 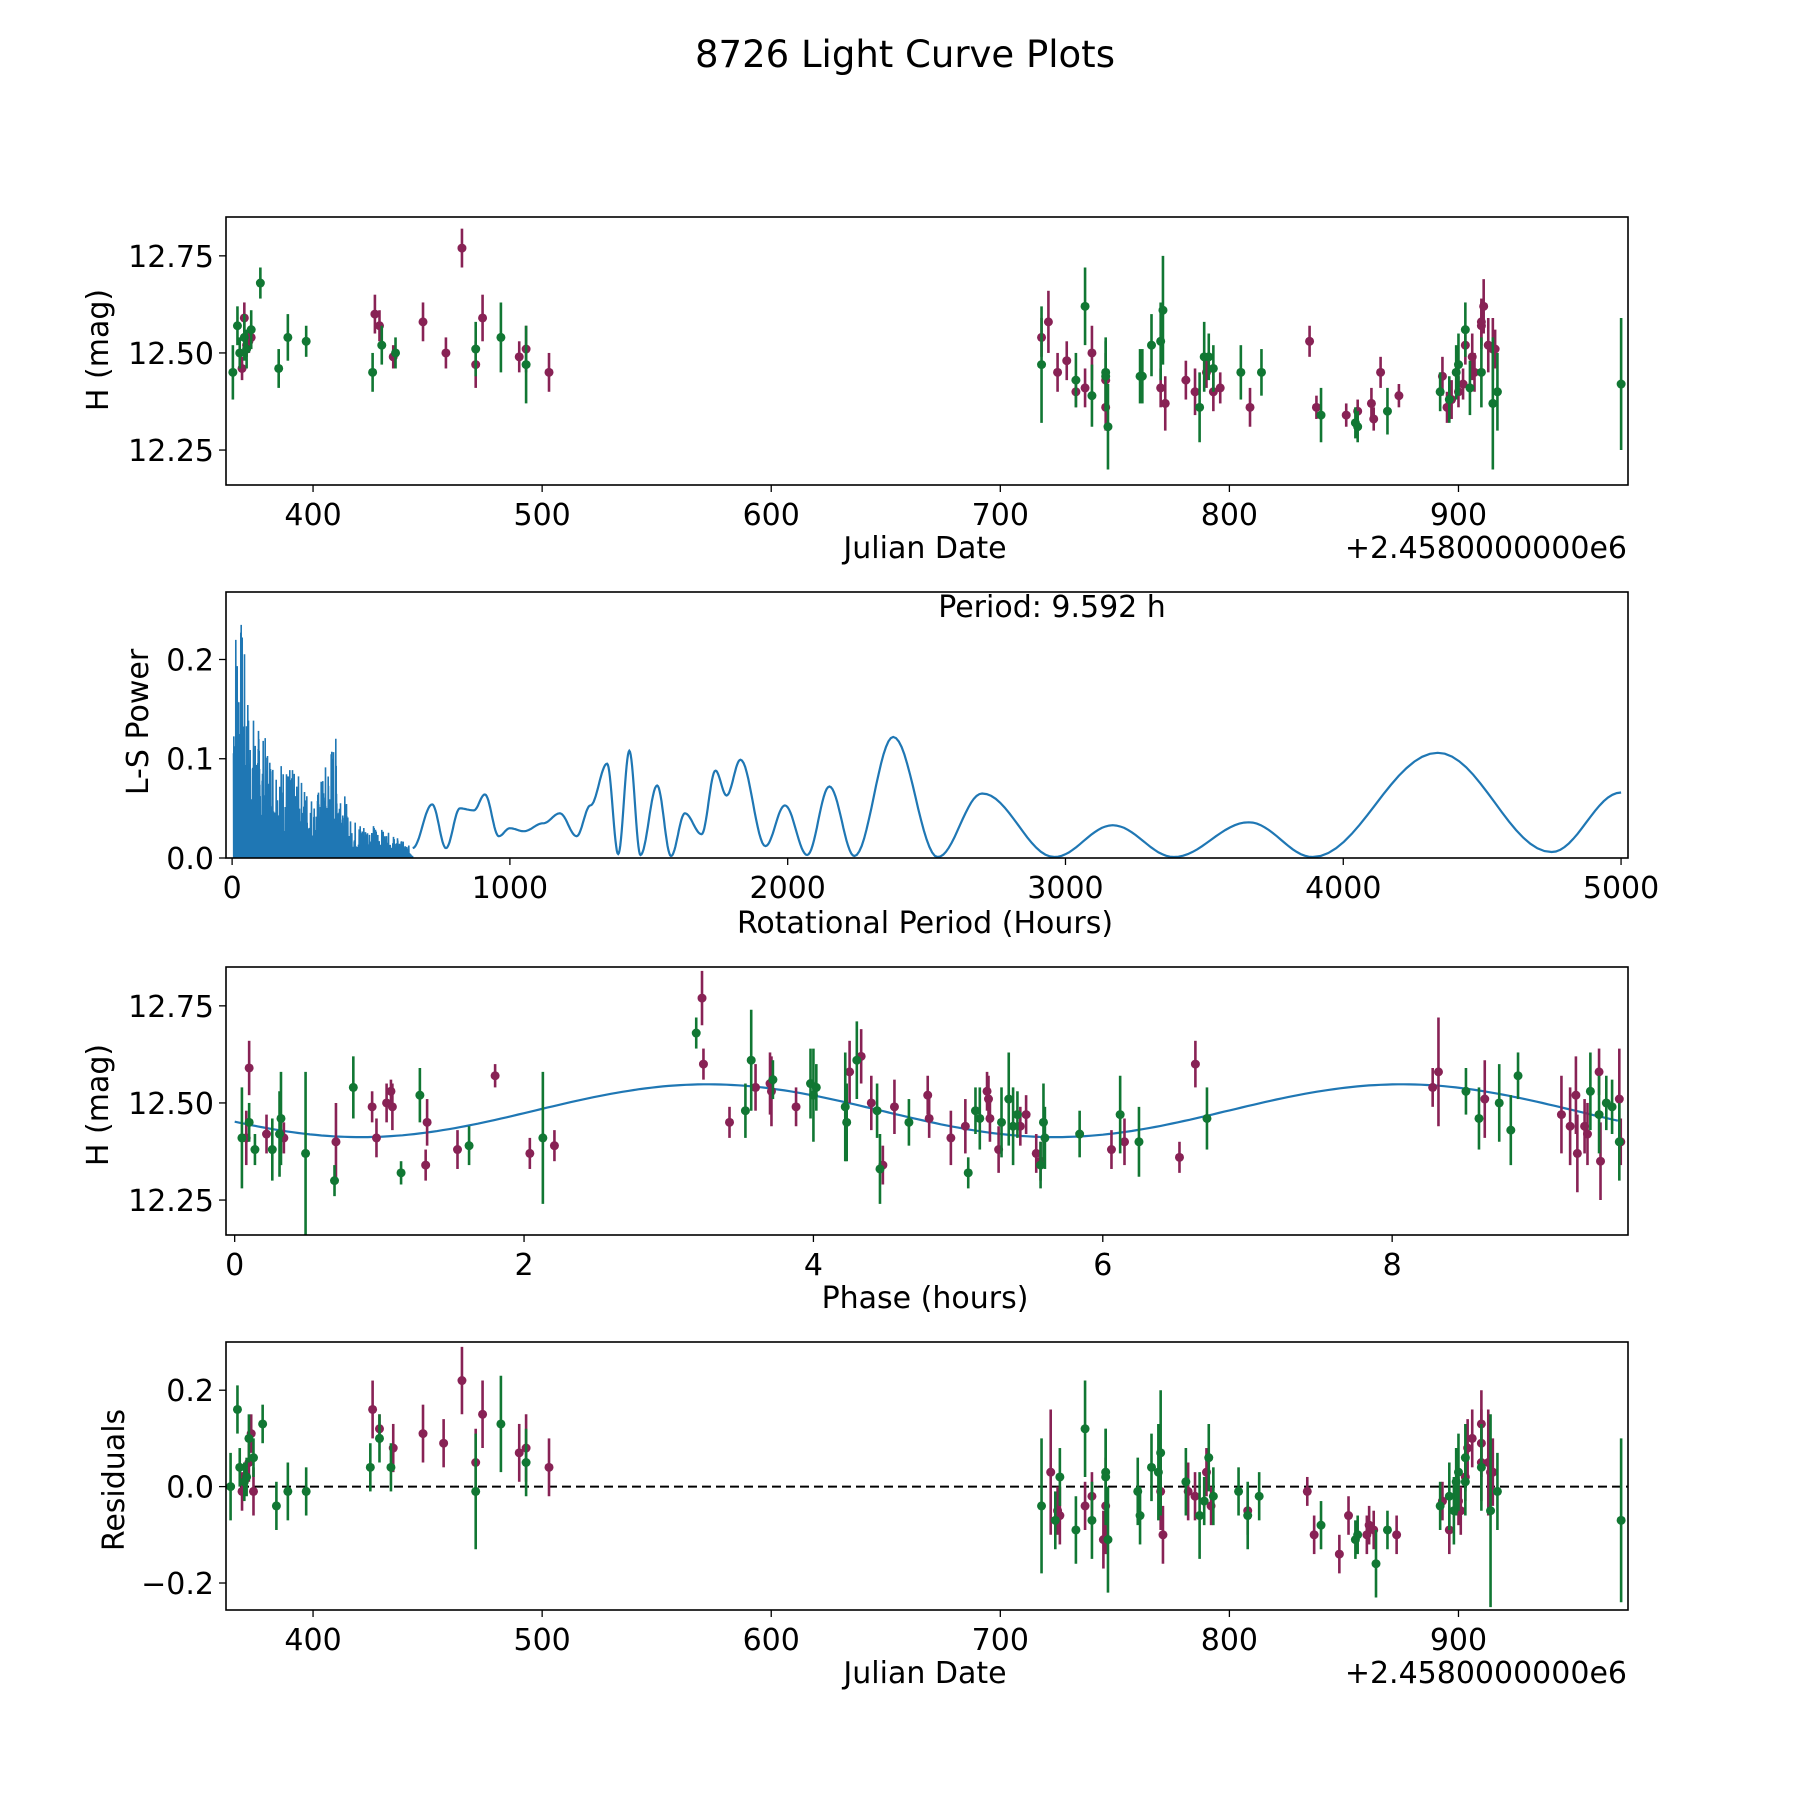 I want to click on x-tick-label: 500, so click(x=542, y=515).